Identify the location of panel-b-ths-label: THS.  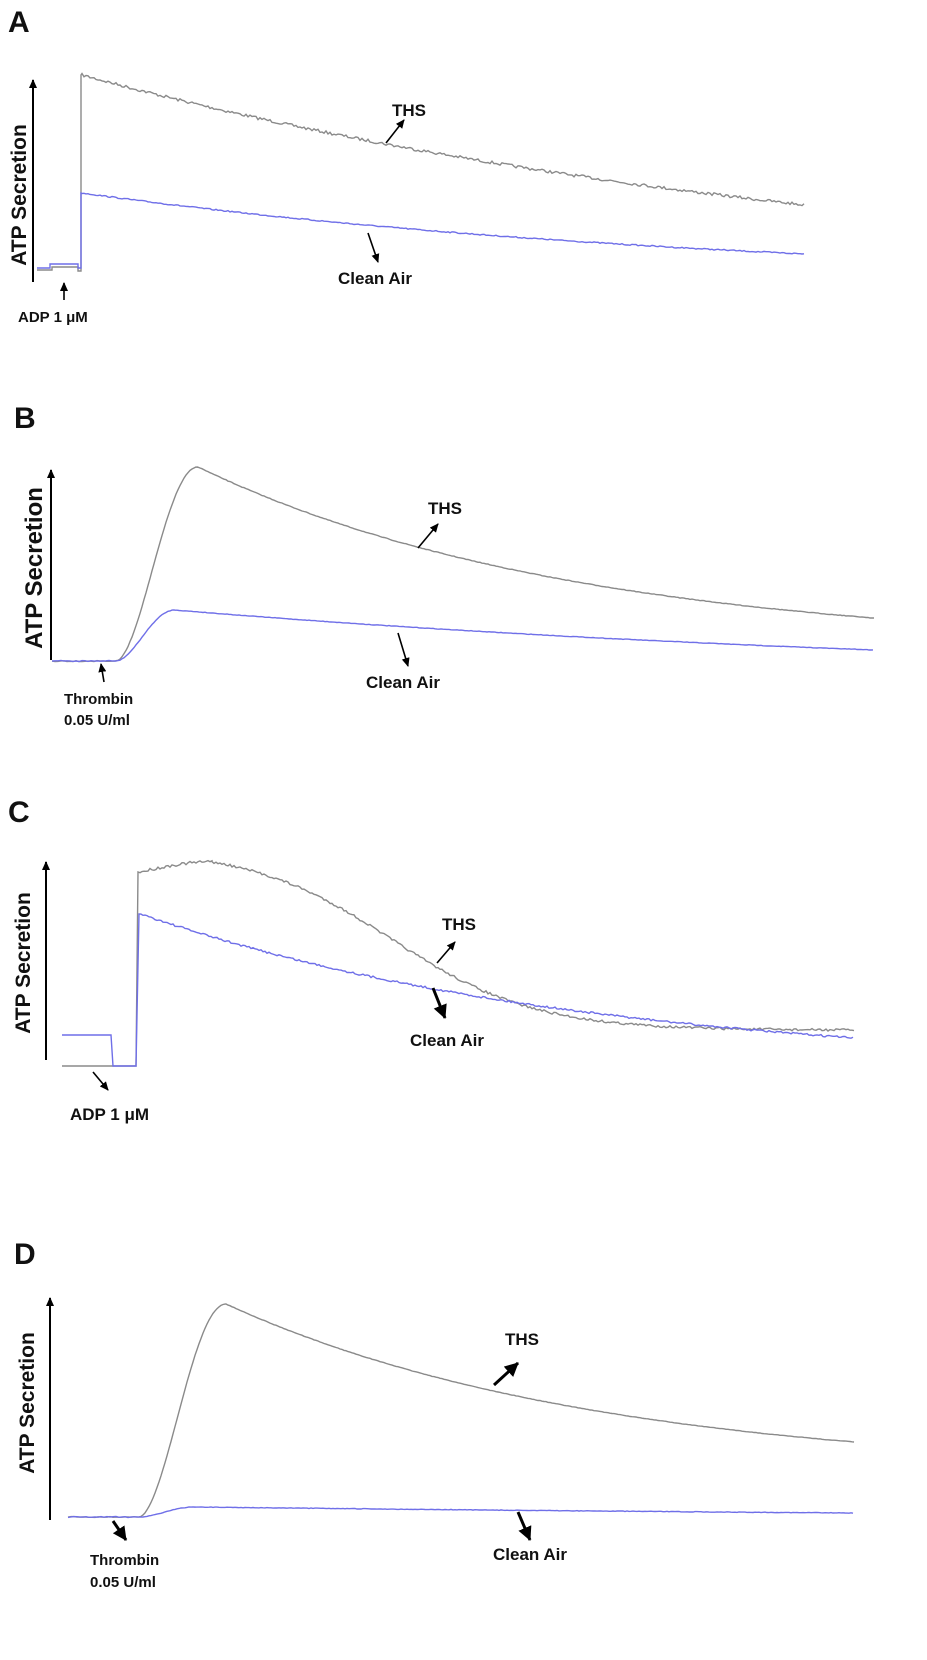
(445, 508).